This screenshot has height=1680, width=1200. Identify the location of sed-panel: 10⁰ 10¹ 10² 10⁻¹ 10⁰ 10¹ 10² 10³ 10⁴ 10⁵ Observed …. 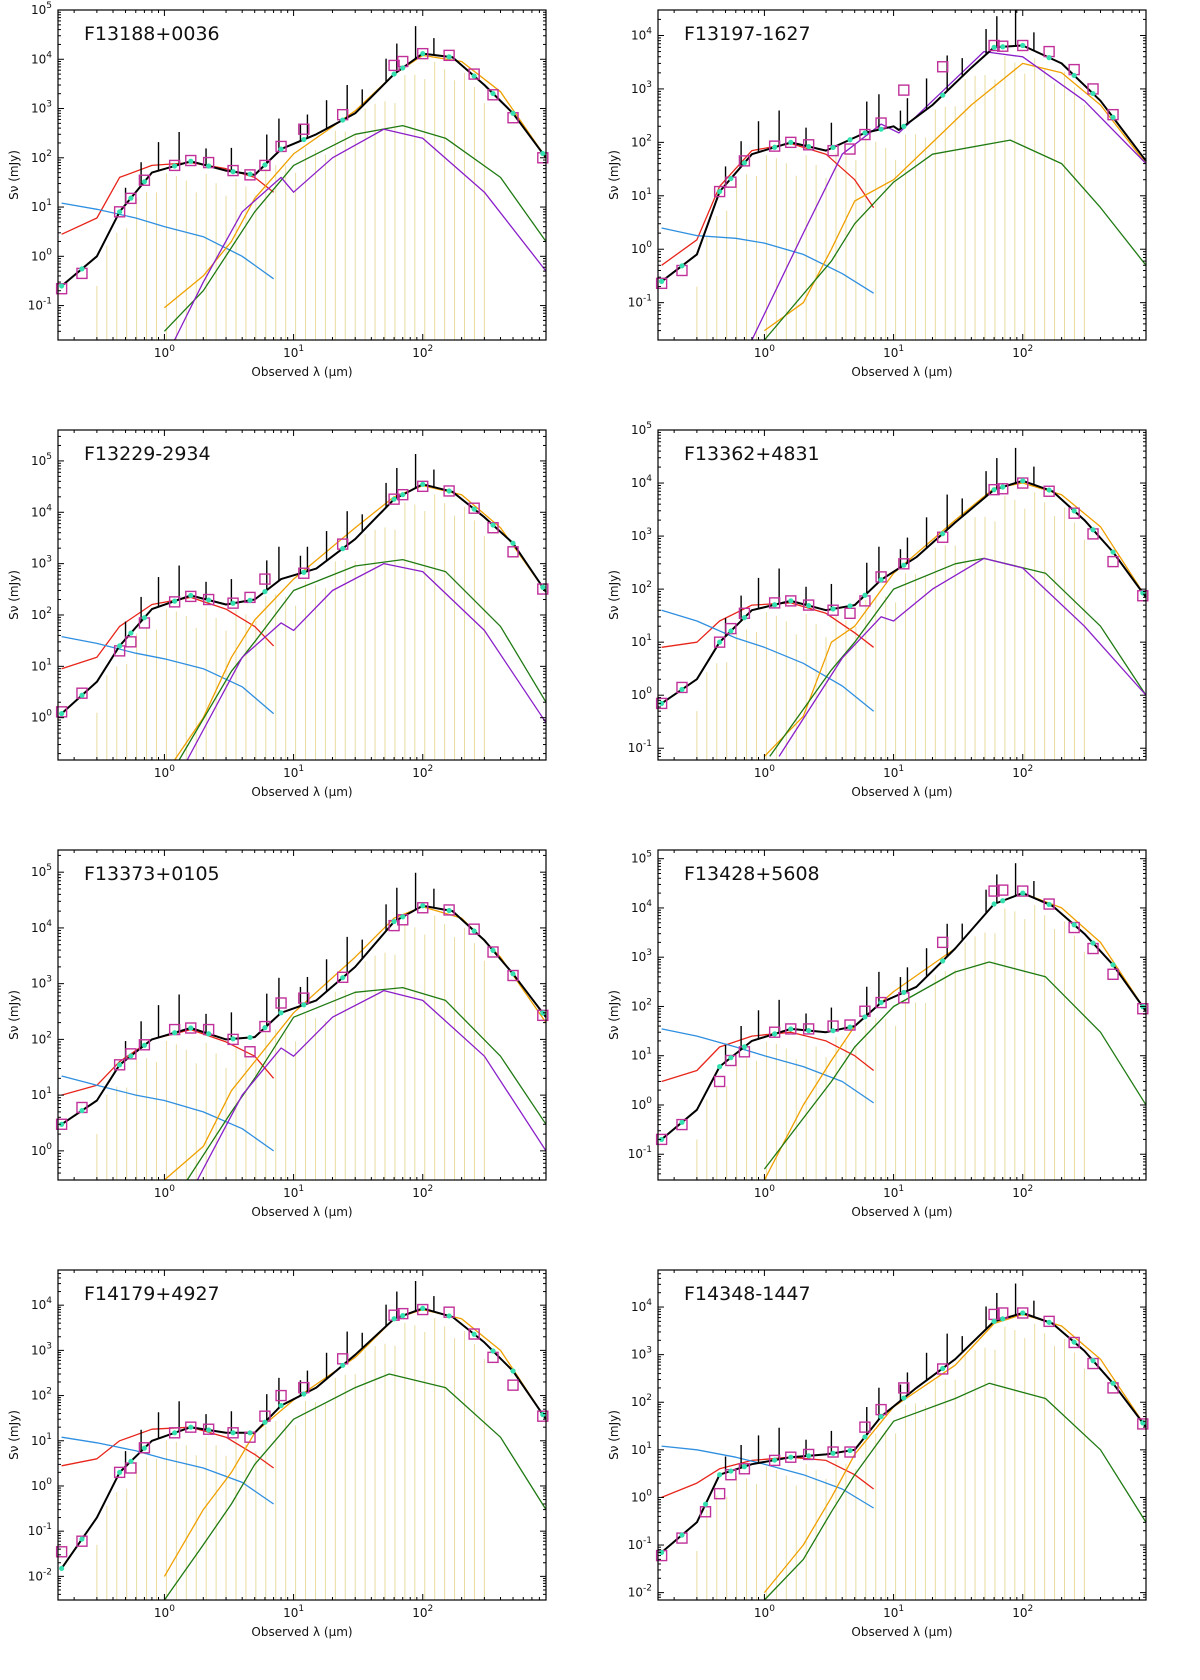
(900, 1050).